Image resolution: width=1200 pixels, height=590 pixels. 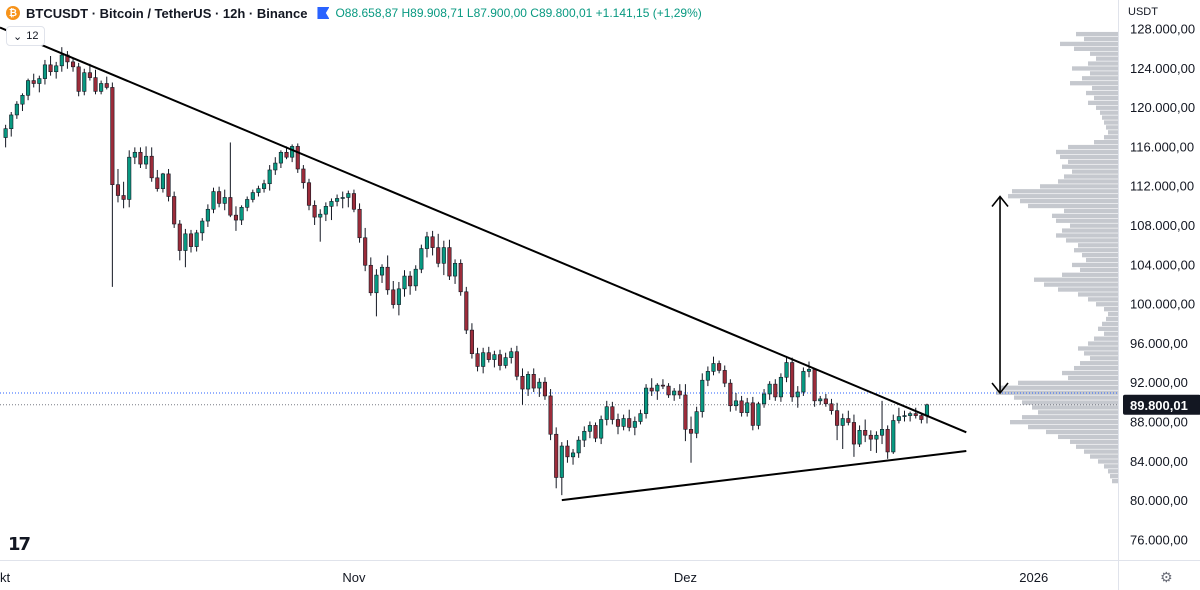 I want to click on range-arrow, so click(x=1000, y=295).